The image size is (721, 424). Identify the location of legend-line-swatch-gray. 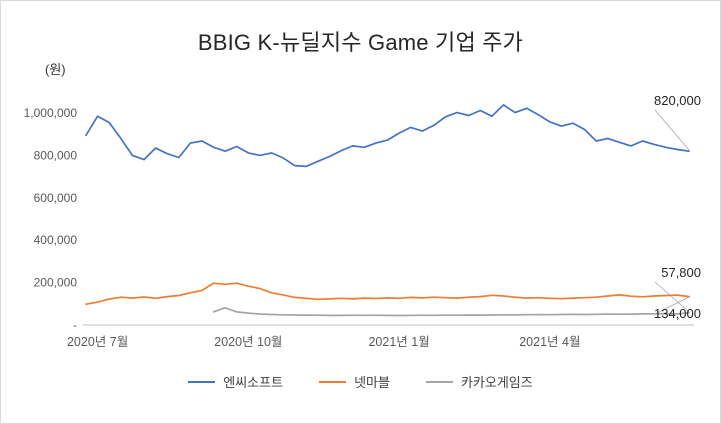
(439, 381).